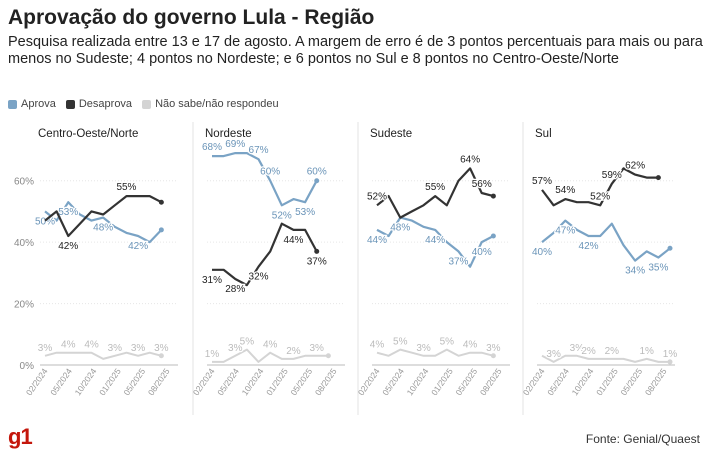  Describe the element at coordinates (24, 243) in the screenshot. I see `y-tick-label: 40%` at that location.